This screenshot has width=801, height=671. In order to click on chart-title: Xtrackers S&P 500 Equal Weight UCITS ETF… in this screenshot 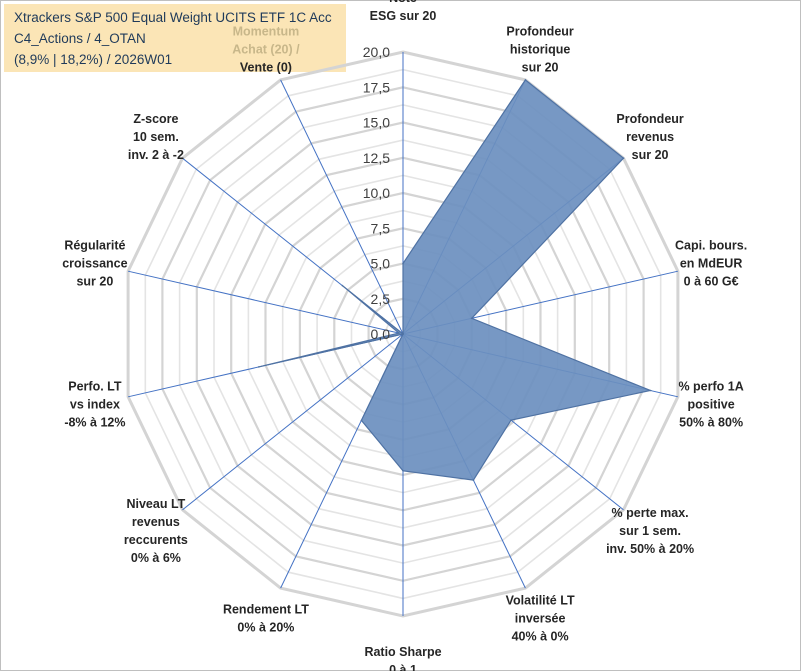, I will do `click(173, 17)`.